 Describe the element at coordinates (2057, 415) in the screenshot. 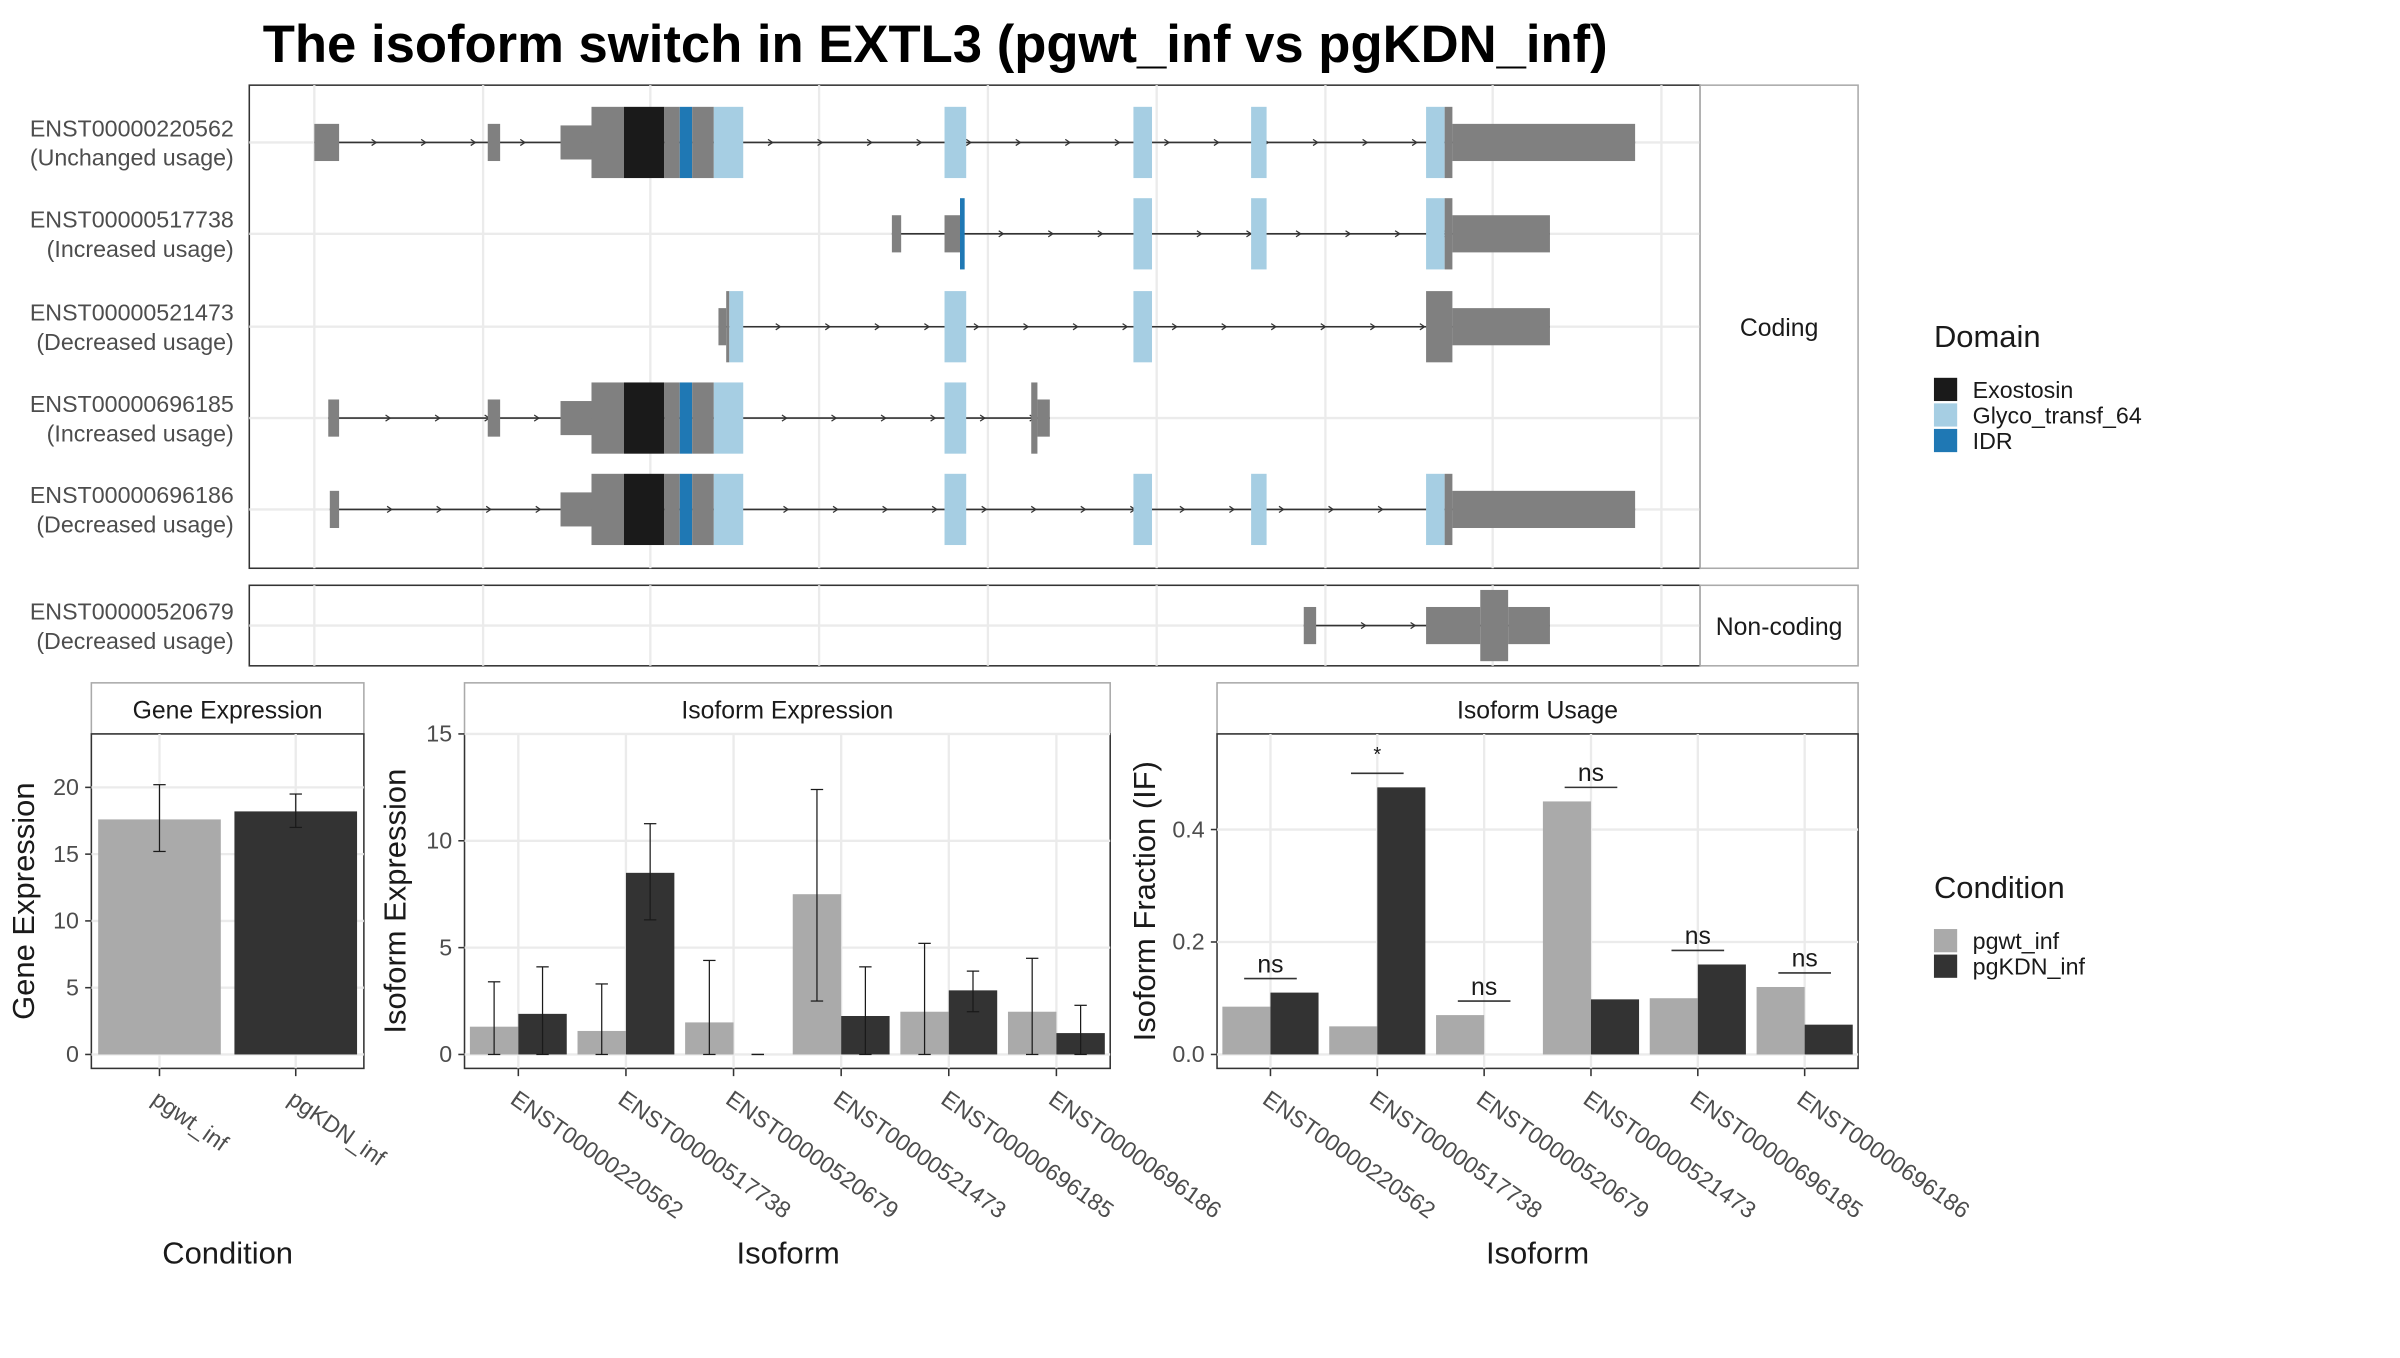

I see `legend-label: Glyco_transf_64` at that location.